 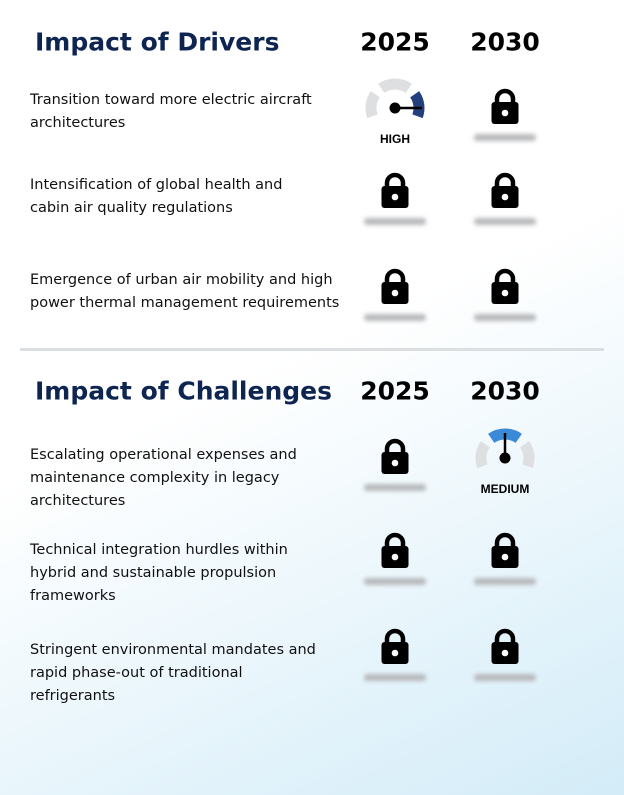 I want to click on gauge-label: HIGH, so click(x=395, y=139).